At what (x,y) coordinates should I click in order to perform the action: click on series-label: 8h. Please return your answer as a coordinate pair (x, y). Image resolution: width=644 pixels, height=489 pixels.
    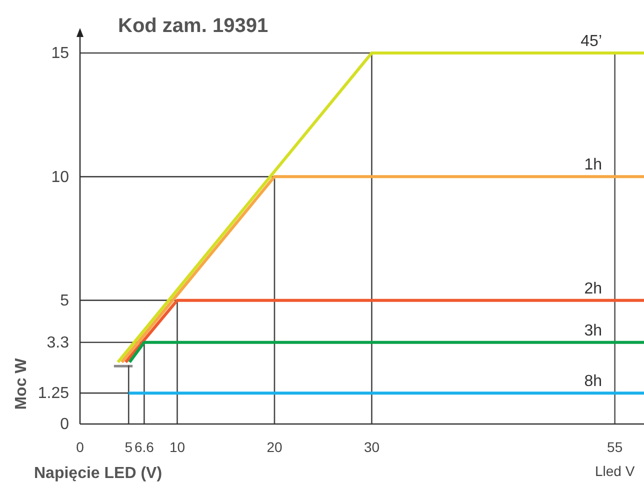
    Looking at the image, I should click on (593, 381).